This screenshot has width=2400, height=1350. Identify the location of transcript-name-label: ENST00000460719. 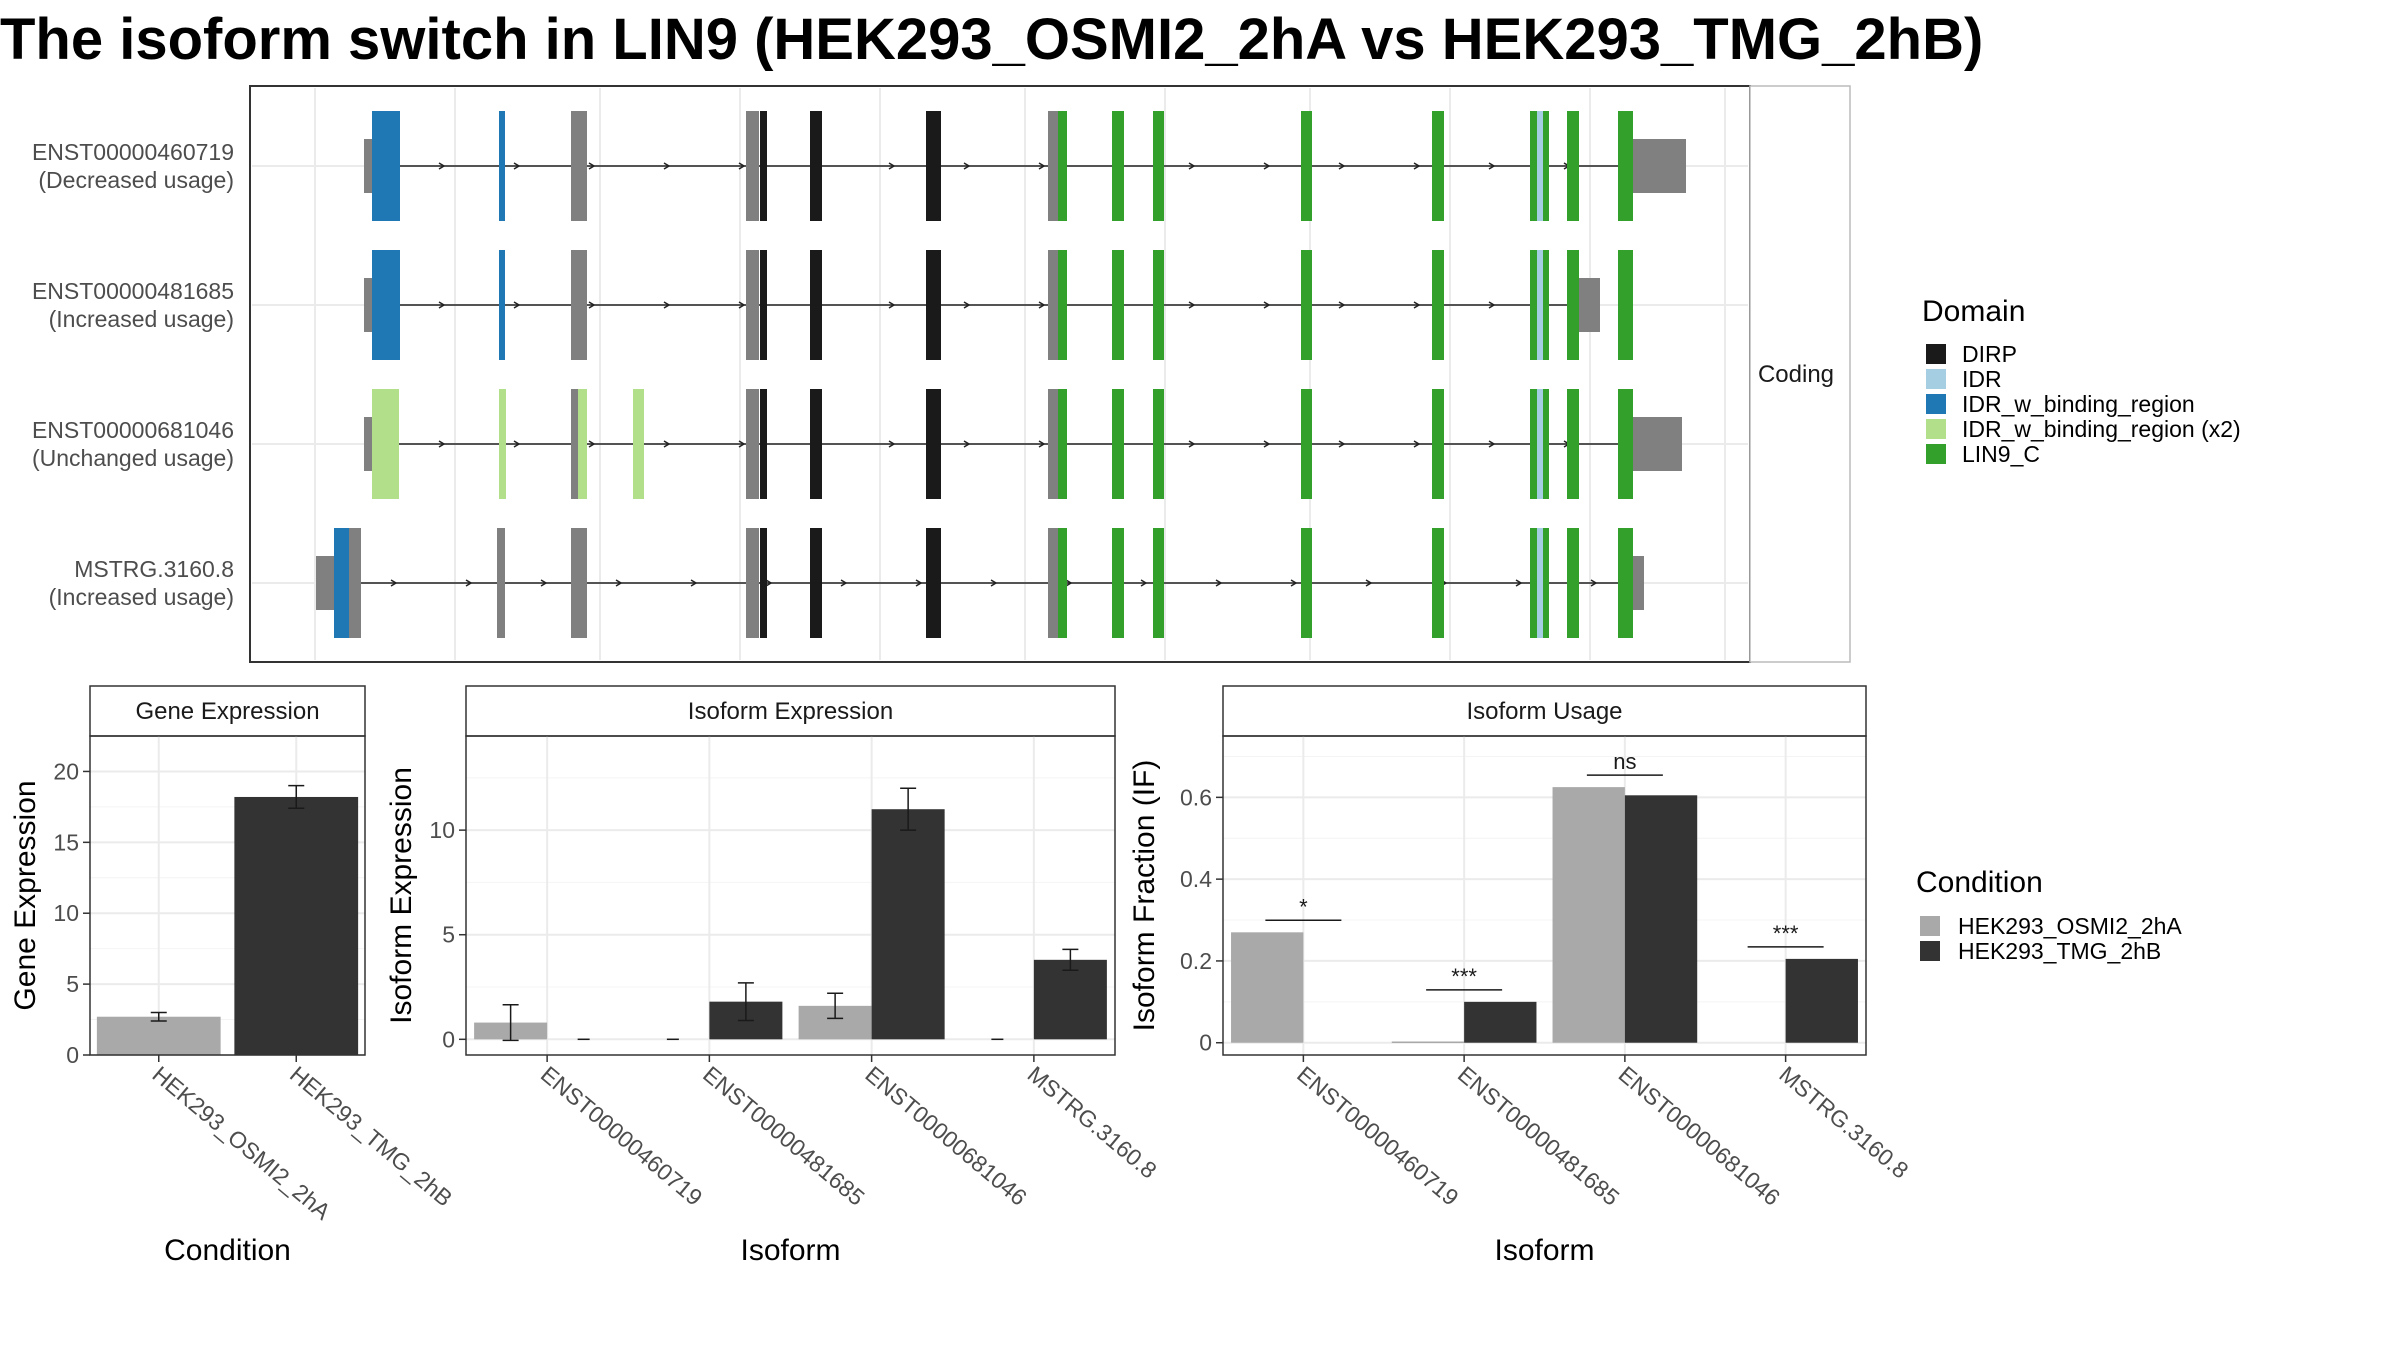
(133, 152).